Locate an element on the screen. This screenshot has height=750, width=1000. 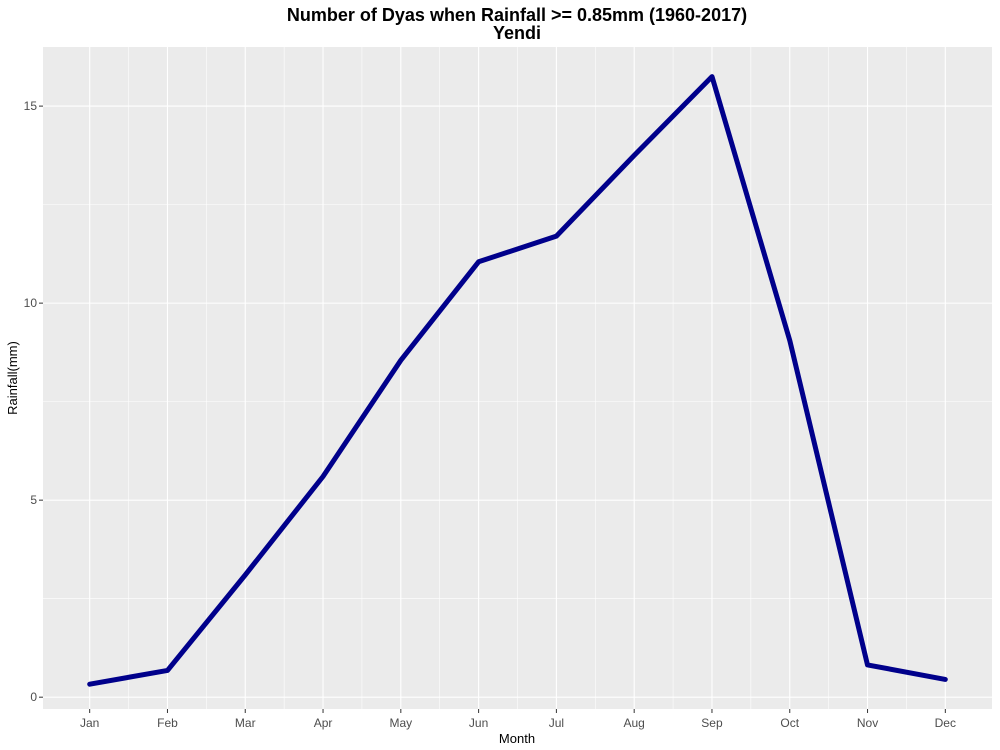
x-tick-label-feb: Feb is located at coordinates (167, 723).